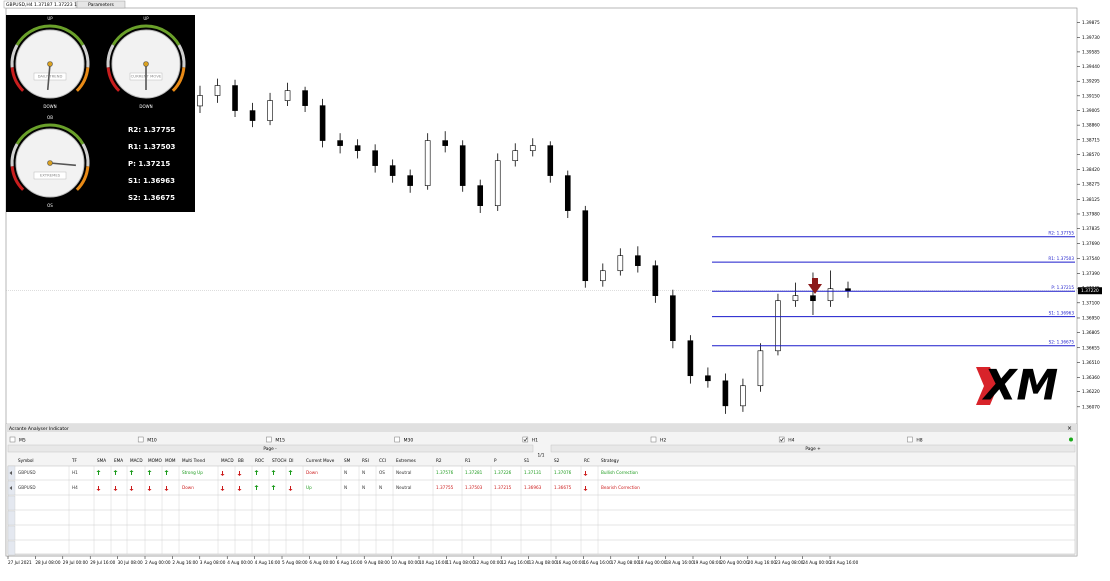 The image size is (1110, 581). What do you see at coordinates (541, 456) in the screenshot?
I see `page-info: 1/1` at bounding box center [541, 456].